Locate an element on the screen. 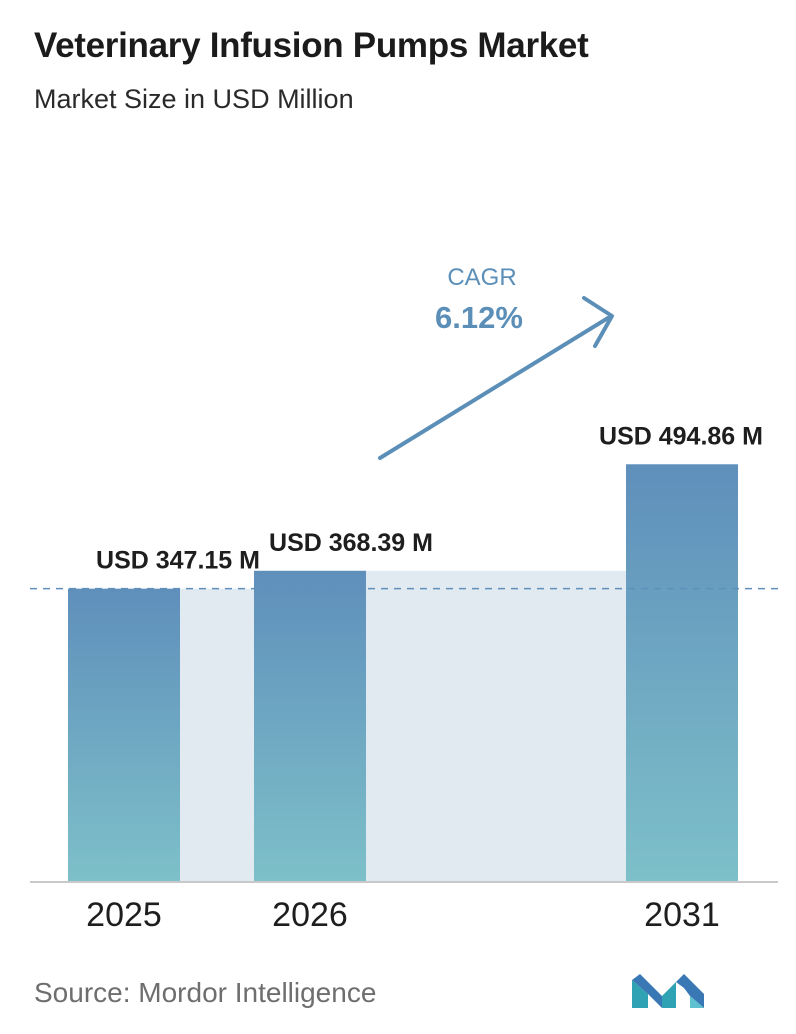 The height and width of the screenshot is (1034, 796). mordor-intelligence-logo-icon is located at coordinates (668, 991).